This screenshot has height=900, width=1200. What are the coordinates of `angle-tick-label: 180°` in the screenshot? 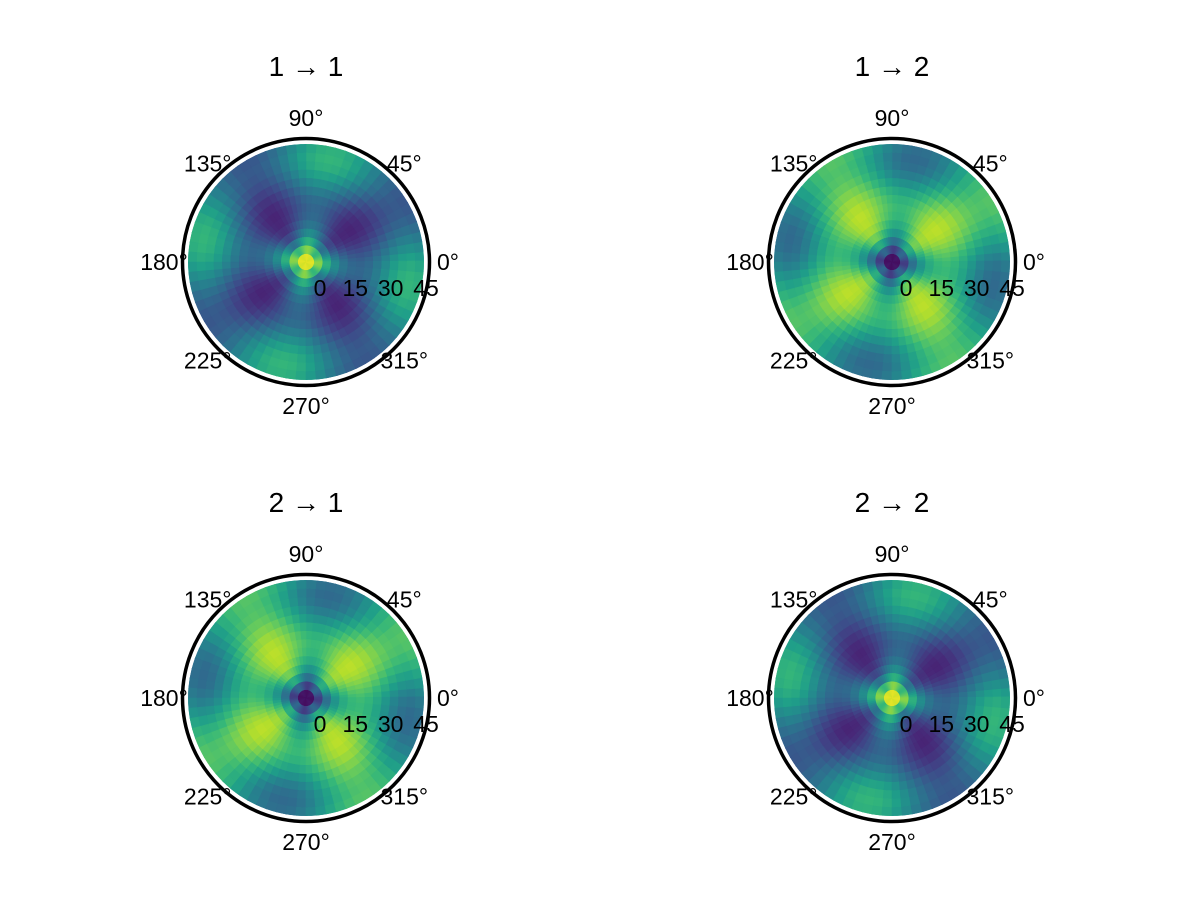 It's located at (164, 262).